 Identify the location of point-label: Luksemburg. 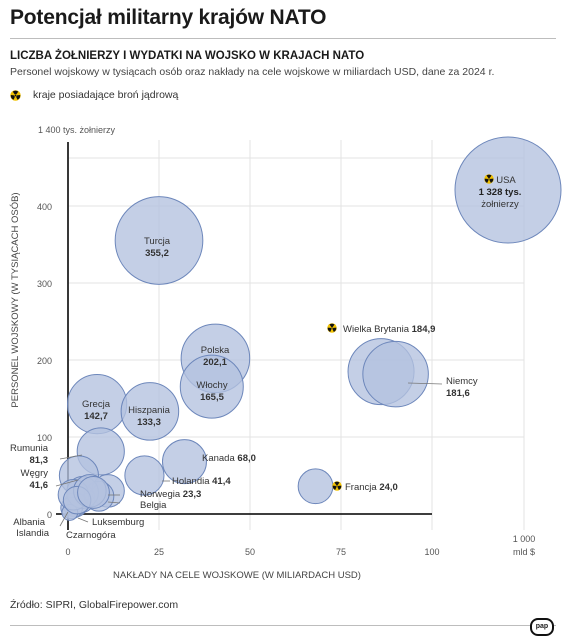
(118, 522).